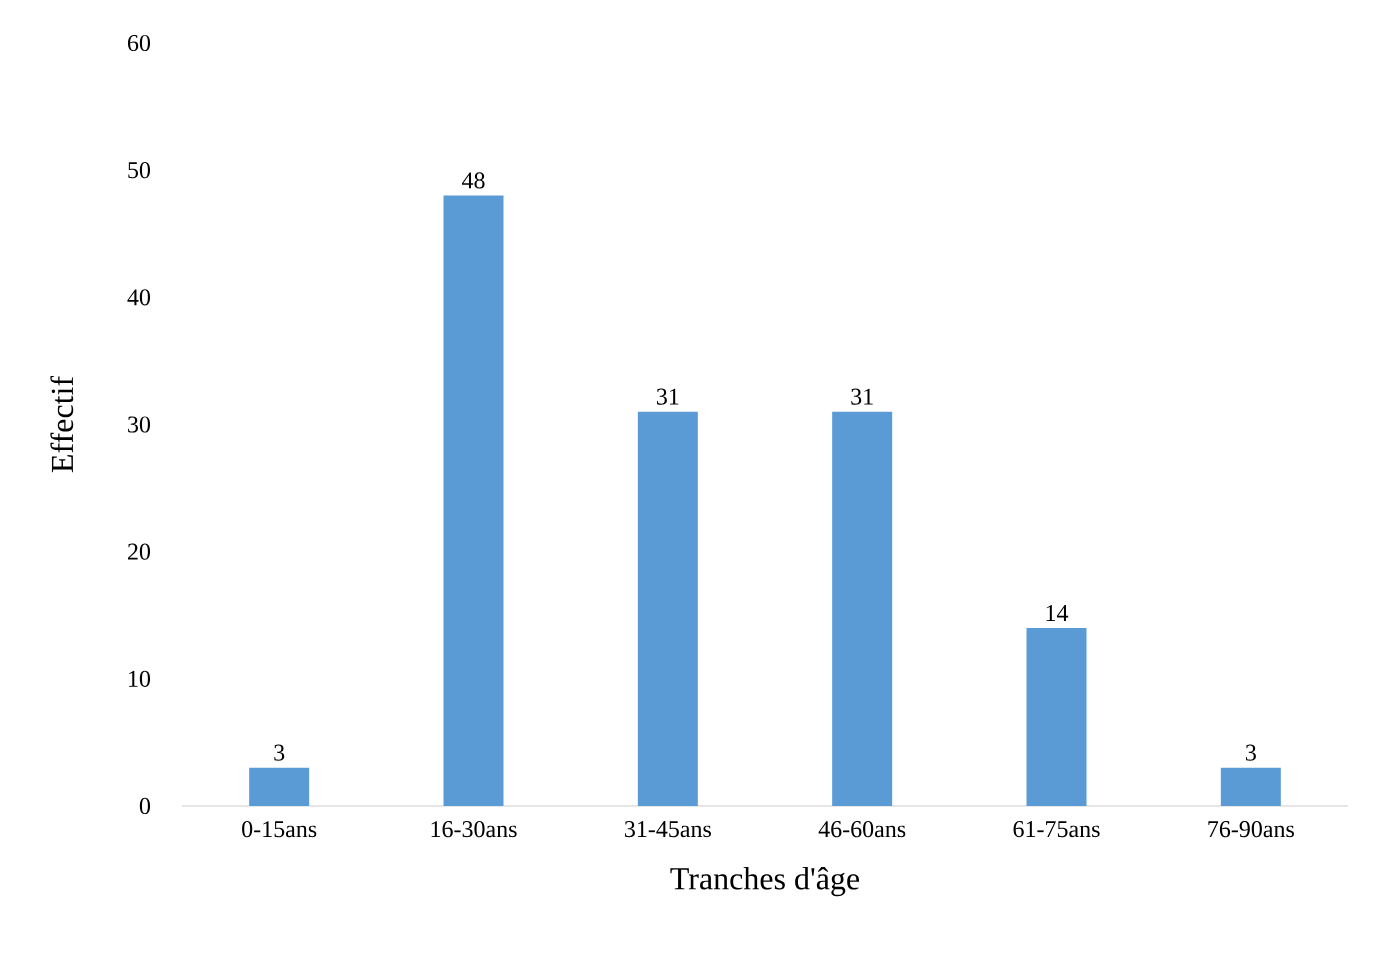  Describe the element at coordinates (473, 180) in the screenshot. I see `data-label: 48` at that location.